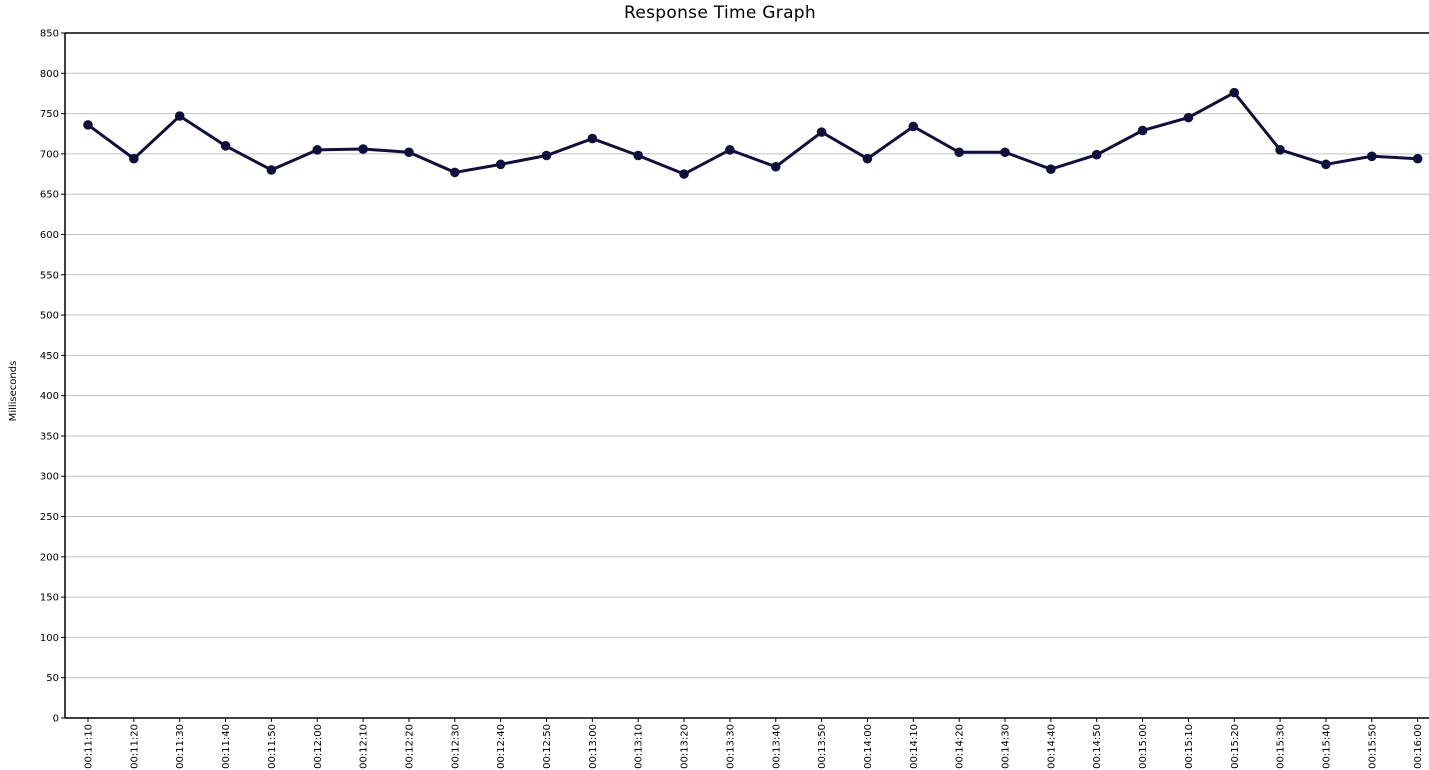  What do you see at coordinates (226, 746) in the screenshot?
I see `x-tick-label: 00:11:40` at bounding box center [226, 746].